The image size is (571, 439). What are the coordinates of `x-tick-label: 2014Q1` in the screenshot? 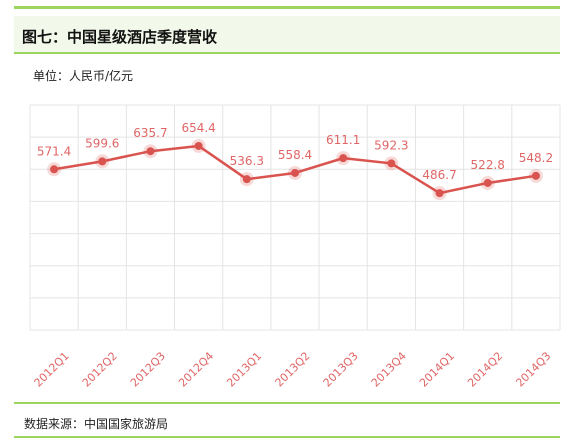 It's located at (437, 369).